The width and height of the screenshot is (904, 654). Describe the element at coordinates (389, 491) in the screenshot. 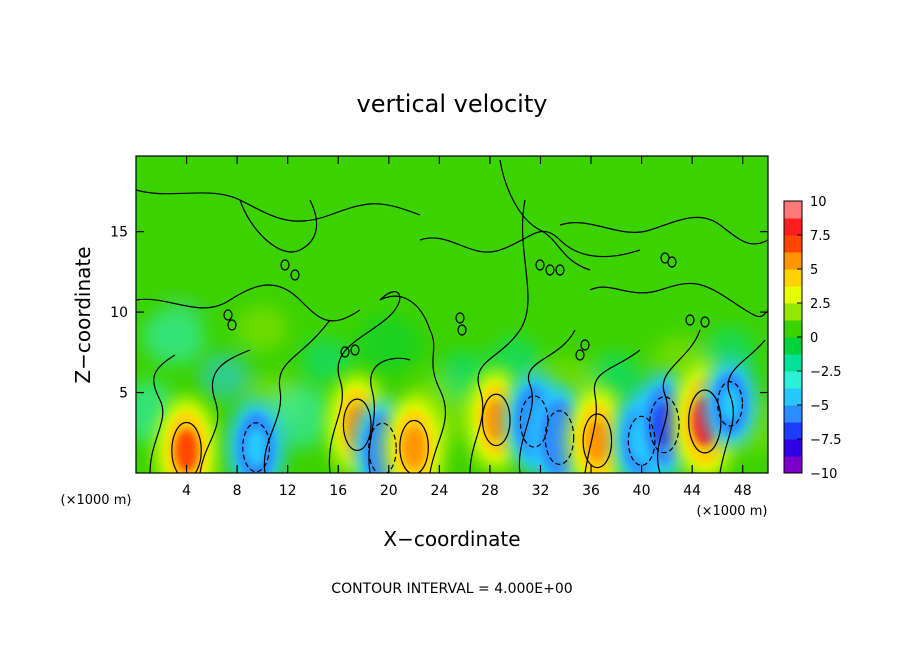

I see `x-tick-label: 20` at that location.